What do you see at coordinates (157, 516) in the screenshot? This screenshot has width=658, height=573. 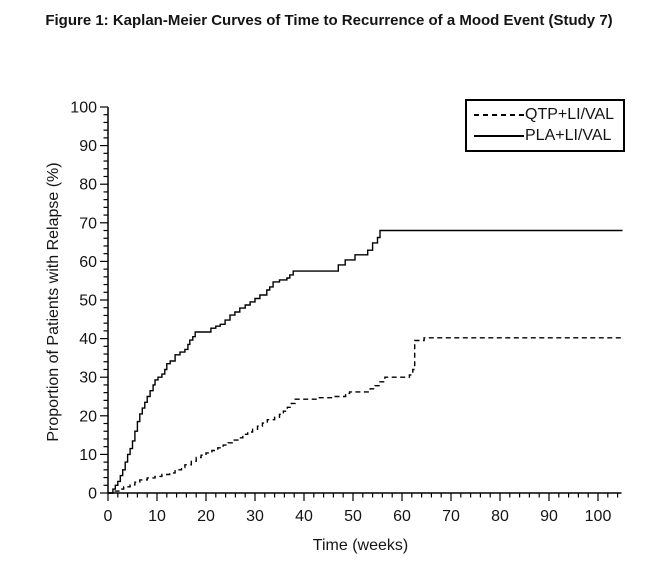 I see `x-tick-label: 10` at bounding box center [157, 516].